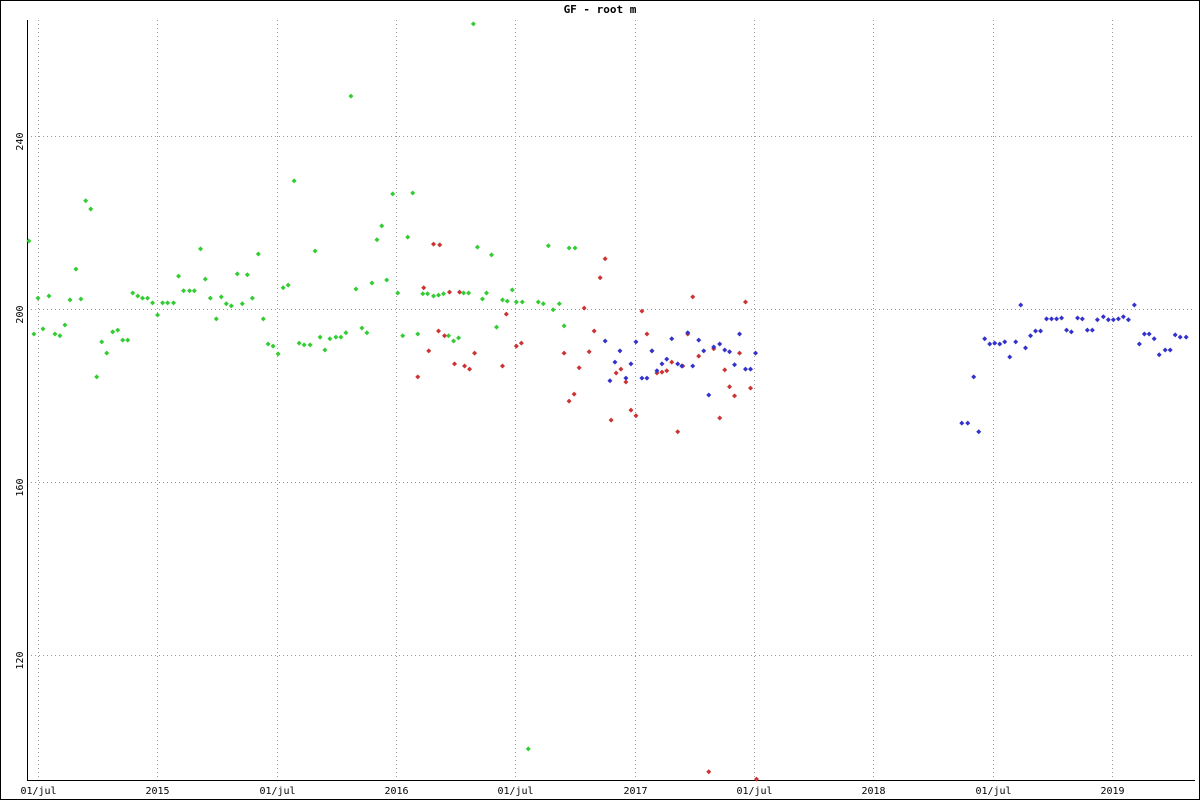 This screenshot has height=800, width=1200. I want to click on x-tick-label: 2019, so click(1112, 791).